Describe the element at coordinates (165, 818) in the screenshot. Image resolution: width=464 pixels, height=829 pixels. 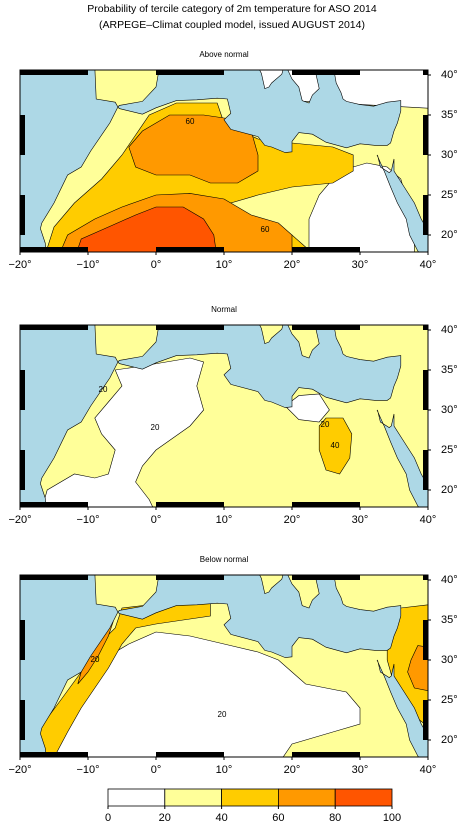
I see `colorbar-label: 20` at that location.